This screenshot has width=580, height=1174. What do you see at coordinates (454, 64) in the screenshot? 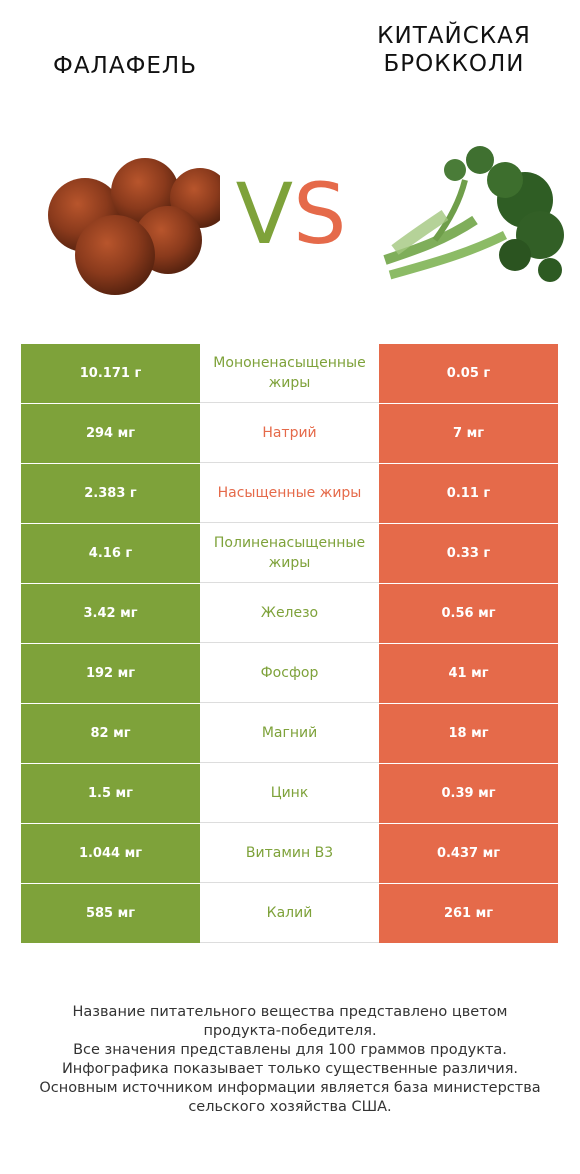
I see `right-title-line2: БРОККОЛИ` at bounding box center [454, 64].